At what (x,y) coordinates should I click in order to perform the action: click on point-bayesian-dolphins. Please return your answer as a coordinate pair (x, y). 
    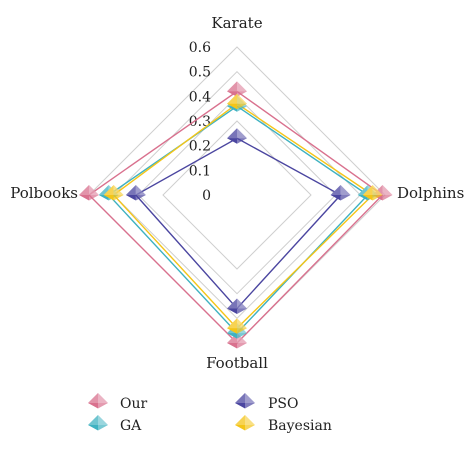
    Looking at the image, I should click on (372, 193).